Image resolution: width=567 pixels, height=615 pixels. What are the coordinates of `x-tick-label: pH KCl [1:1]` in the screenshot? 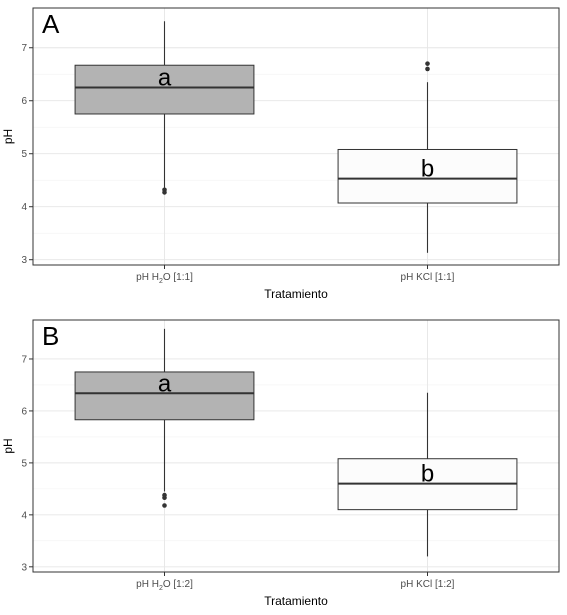 It's located at (428, 277).